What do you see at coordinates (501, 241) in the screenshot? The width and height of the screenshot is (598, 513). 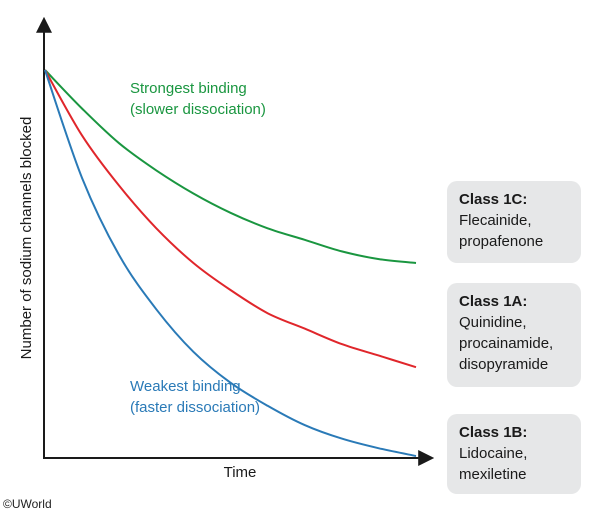 I see `class-1c-drug: propafenone` at bounding box center [501, 241].